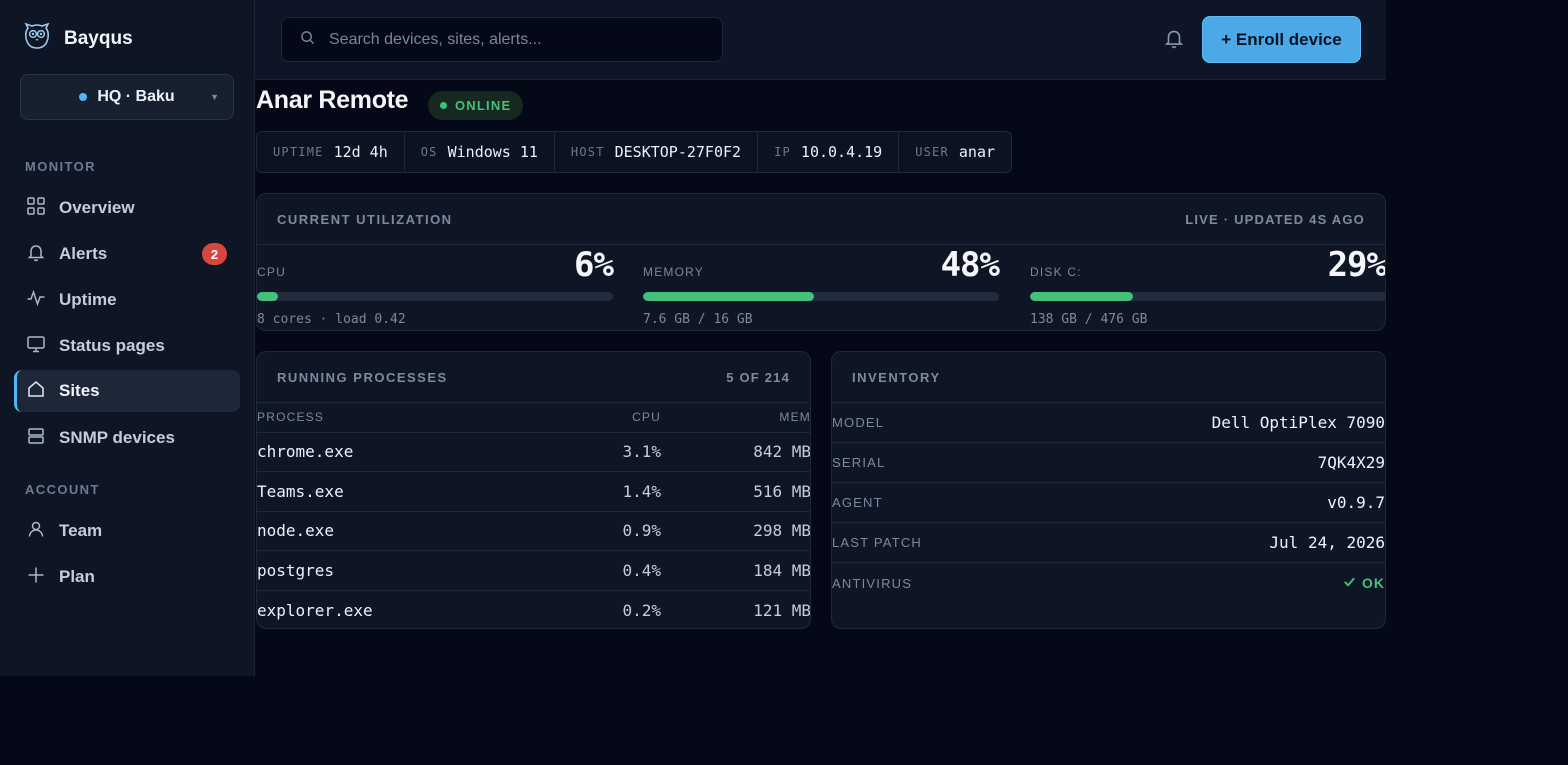 Image resolution: width=1568 pixels, height=765 pixels. Describe the element at coordinates (534, 609) in the screenshot. I see `table-row: explorer.exe 0.2% 121 MB` at that location.